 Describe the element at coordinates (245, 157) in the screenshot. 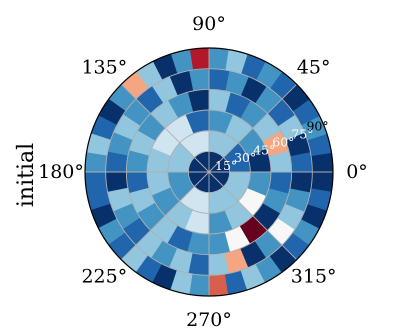

I see `r-tick-label: 30°` at that location.